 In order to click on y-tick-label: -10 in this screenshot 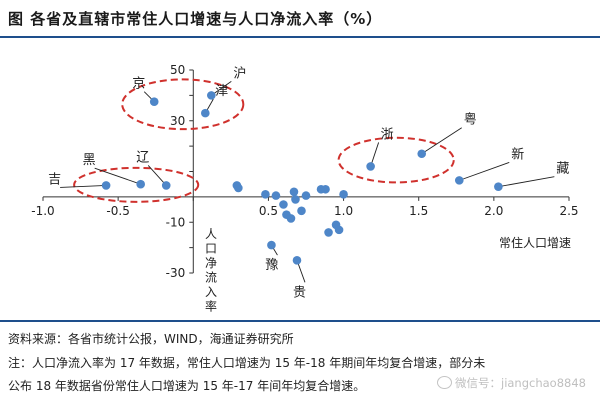, I will do `click(176, 222)`.